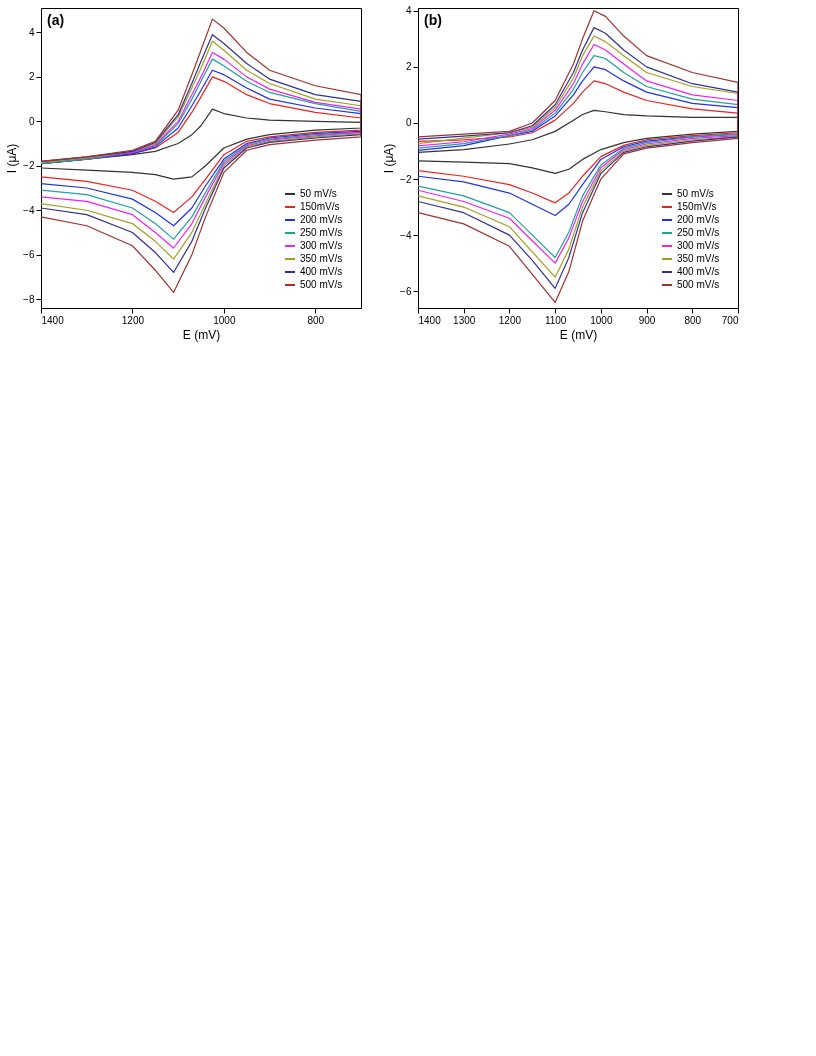 Image resolution: width=816 pixels, height=1056 pixels. I want to click on x-tick-label: 700, so click(730, 320).